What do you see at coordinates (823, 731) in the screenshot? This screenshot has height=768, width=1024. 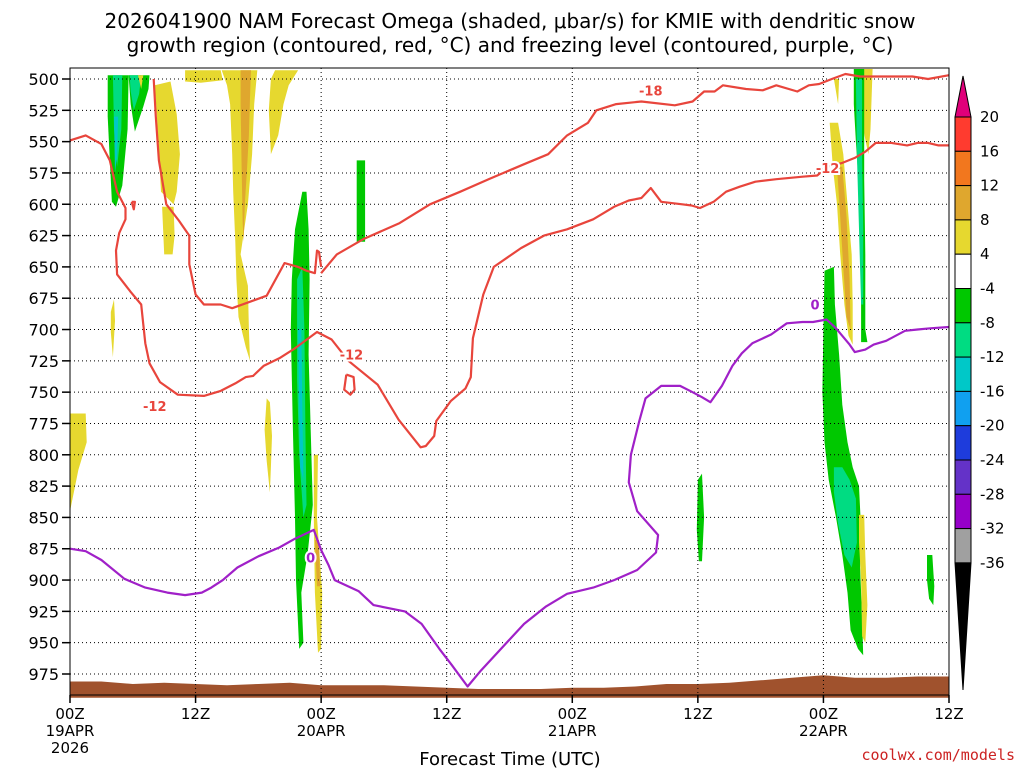 I see `x-tick-date-label: 22APR` at bounding box center [823, 731].